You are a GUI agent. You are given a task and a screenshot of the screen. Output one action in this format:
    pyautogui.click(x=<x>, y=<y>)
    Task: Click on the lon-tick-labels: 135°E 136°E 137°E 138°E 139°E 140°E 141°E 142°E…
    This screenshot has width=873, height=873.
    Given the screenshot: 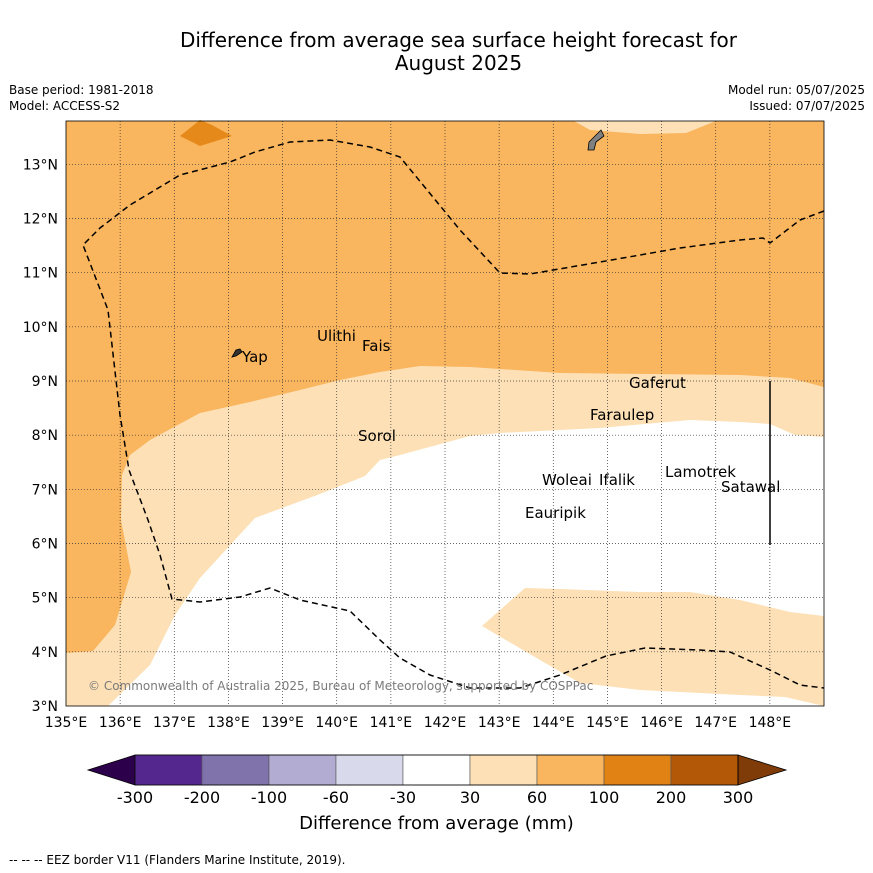 What is the action you would take?
    pyautogui.click(x=418, y=723)
    